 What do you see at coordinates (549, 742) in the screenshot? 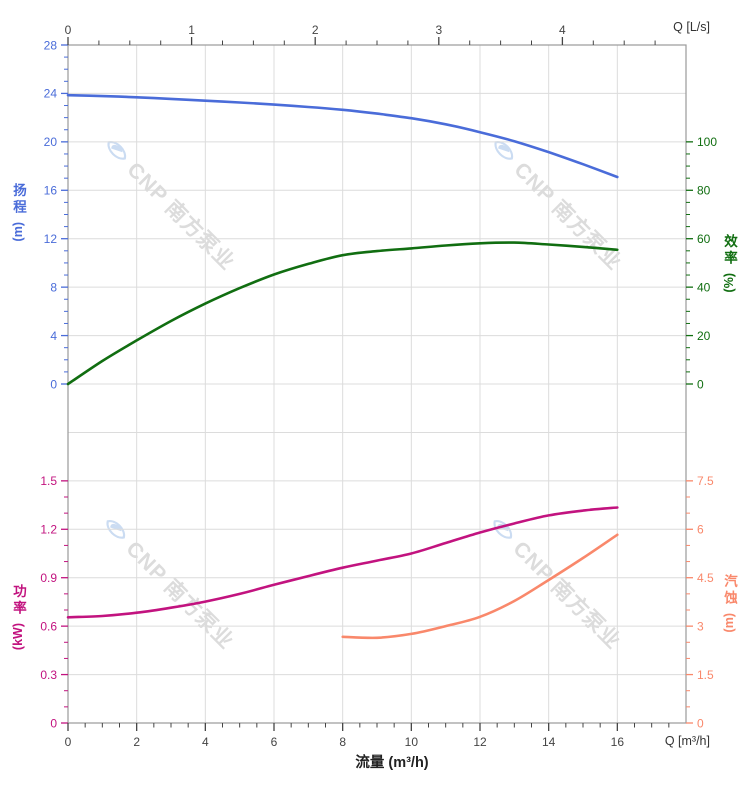
I see `bottom-axis-tick-label: 14` at bounding box center [549, 742].